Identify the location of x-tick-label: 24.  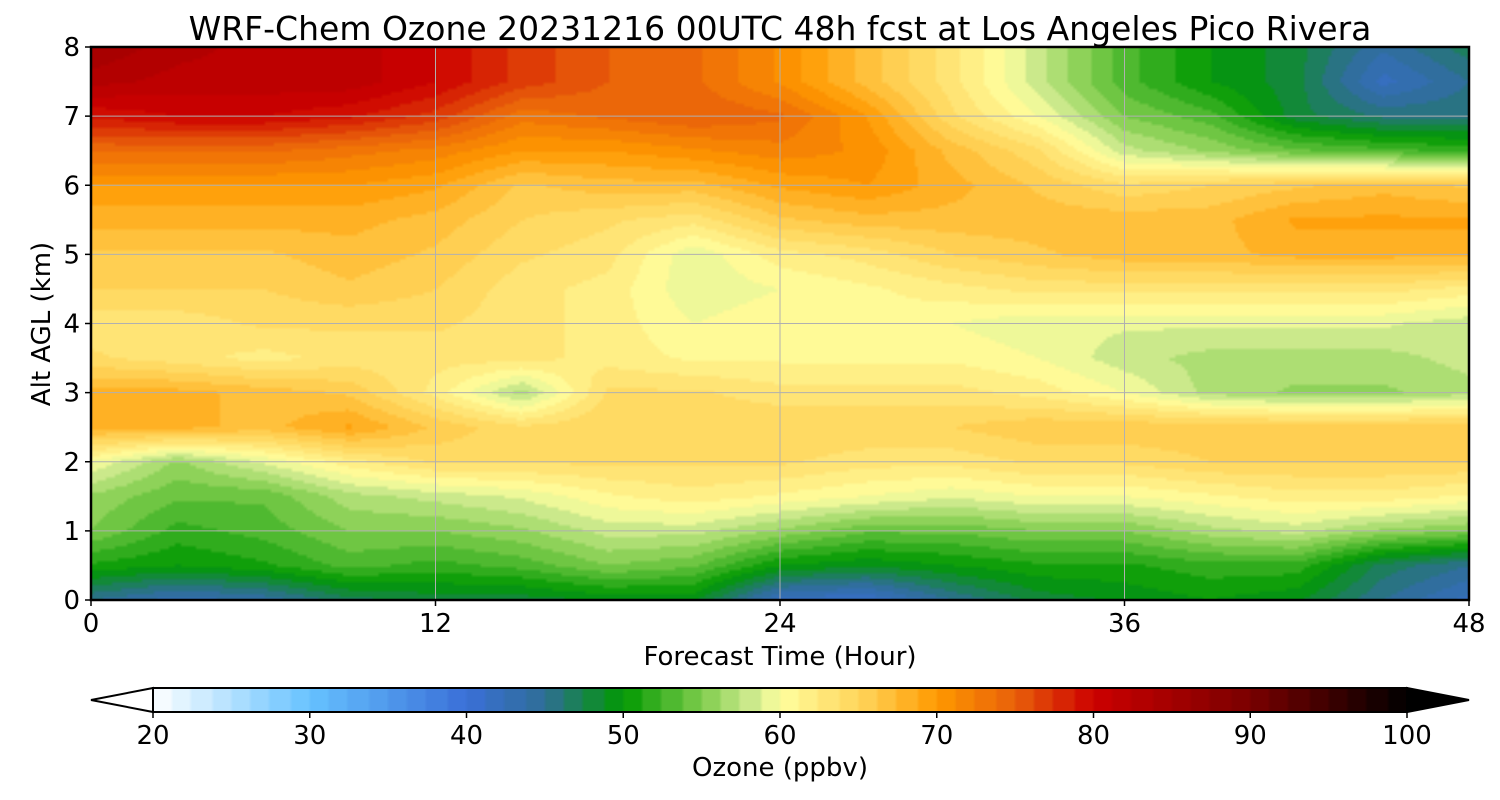
(779, 624).